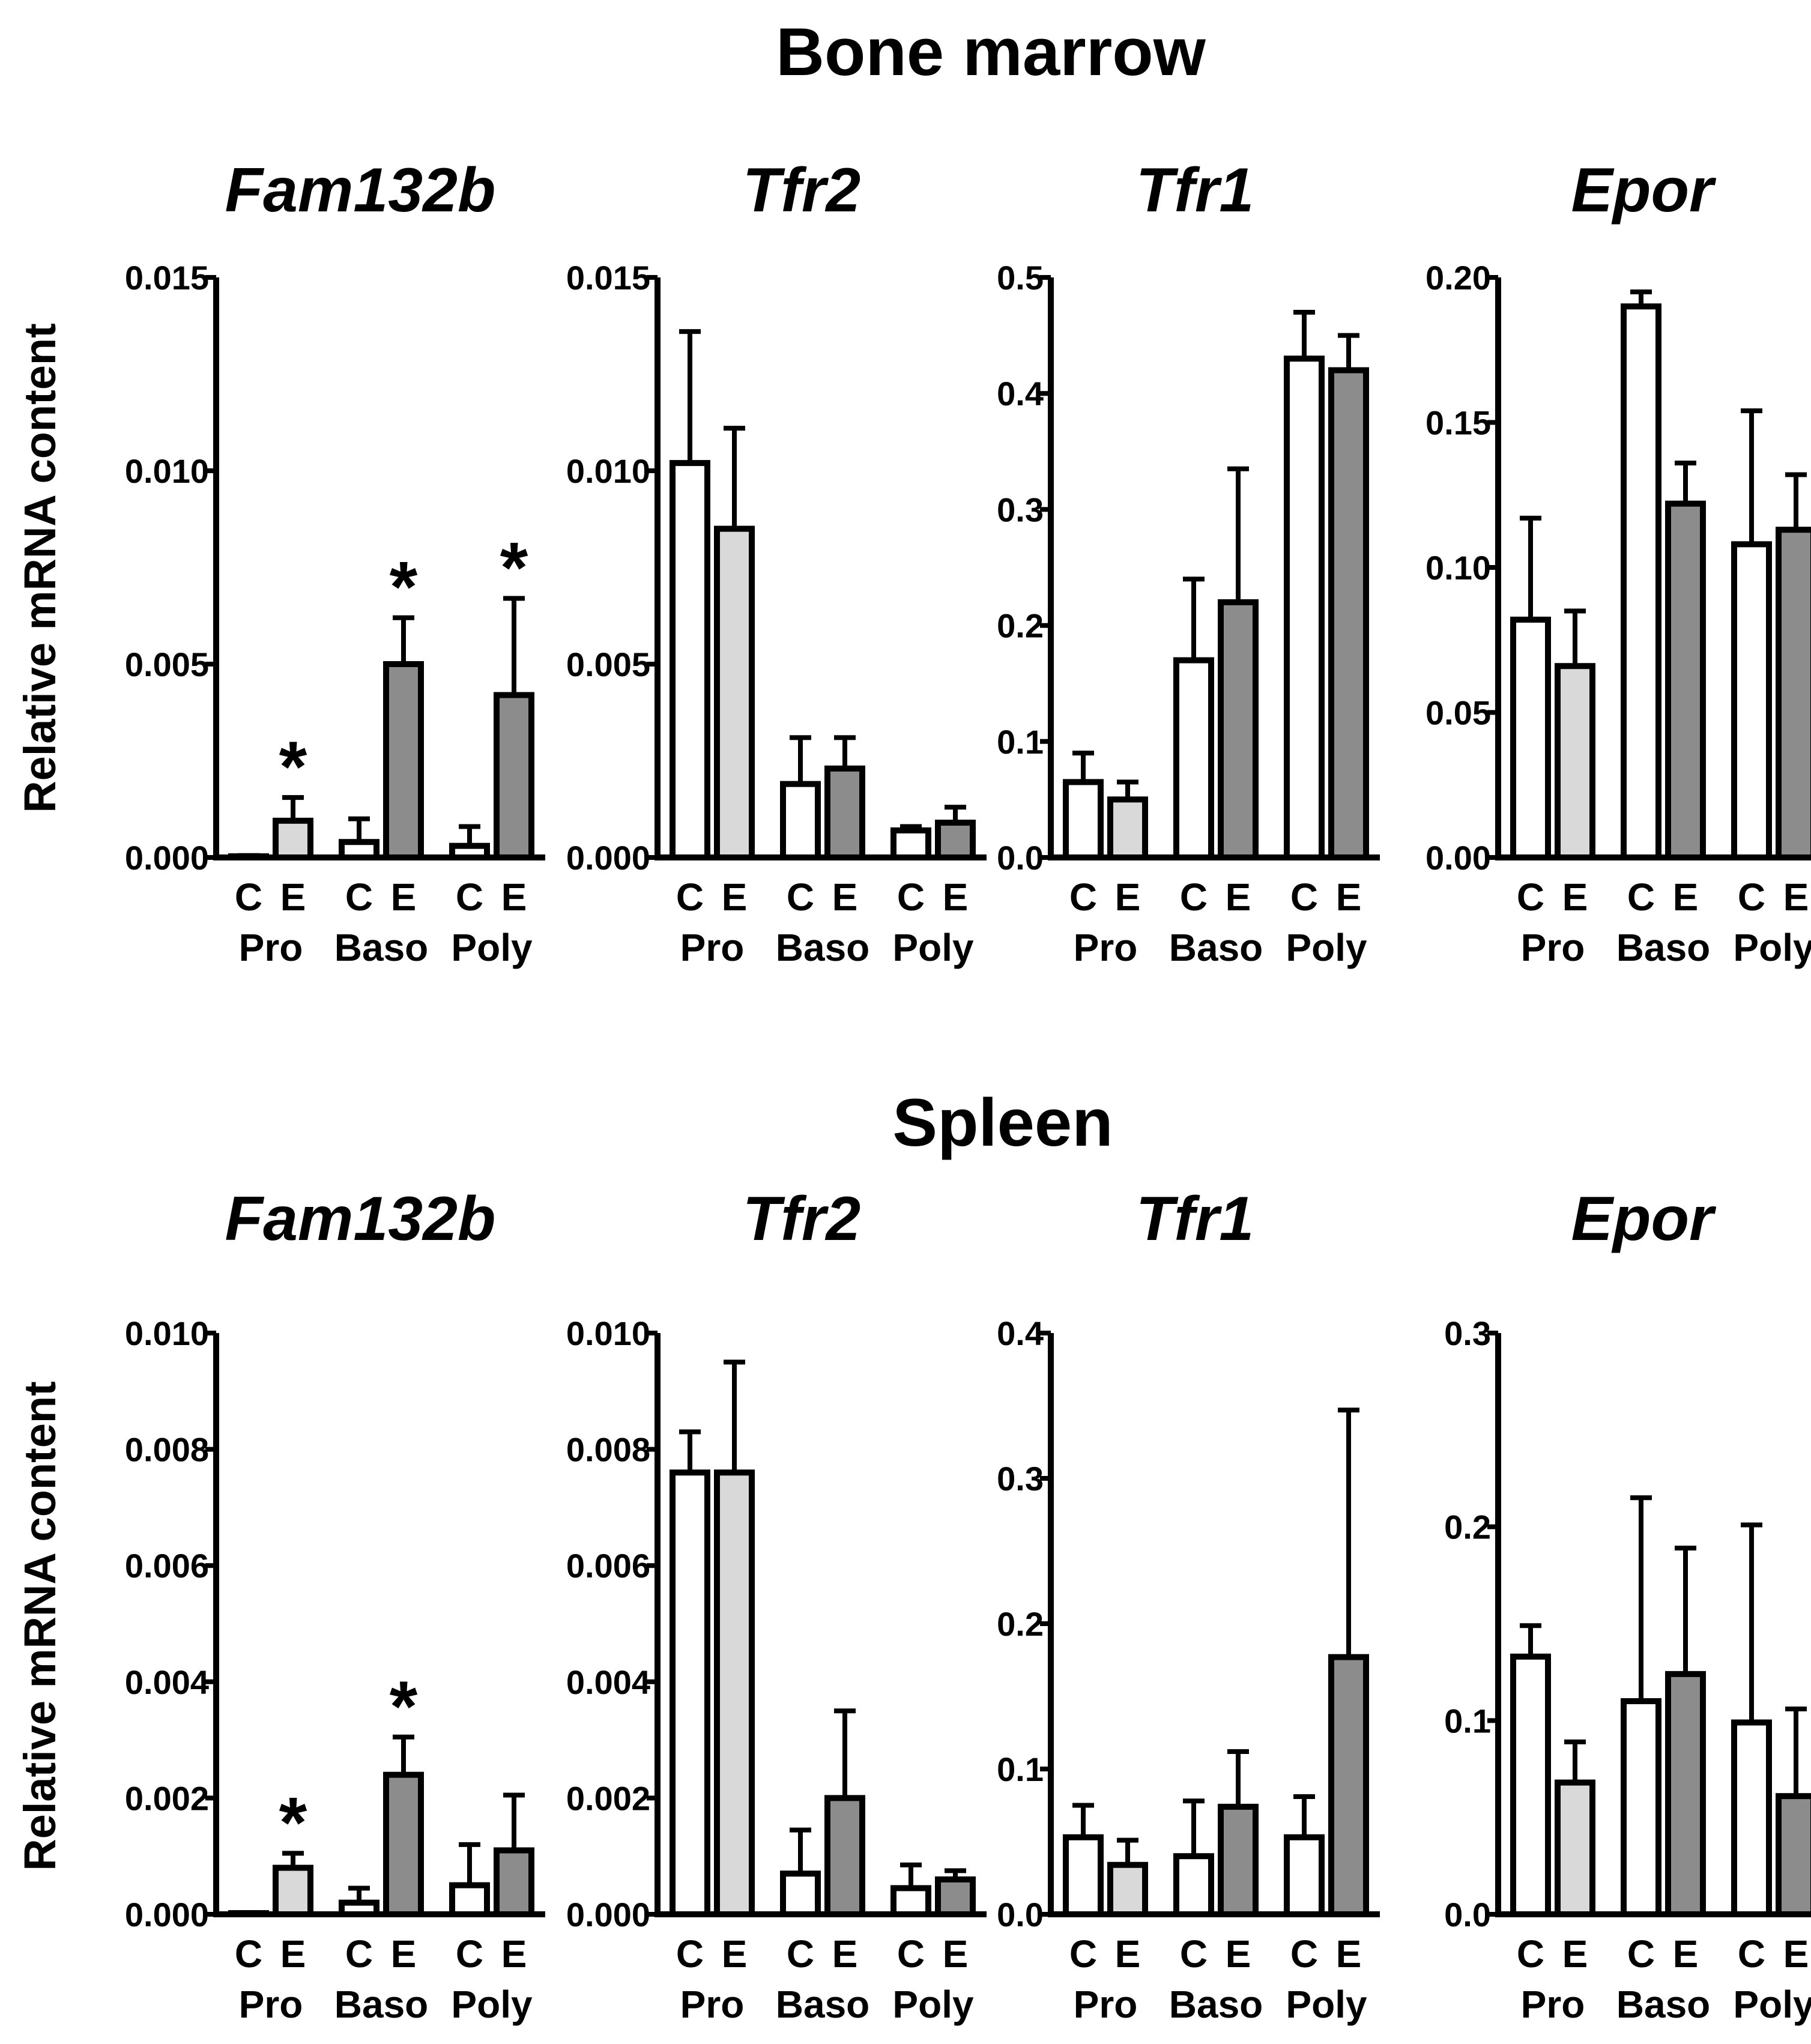  What do you see at coordinates (801, 1219) in the screenshot?
I see `panel-title: Tfr2` at bounding box center [801, 1219].